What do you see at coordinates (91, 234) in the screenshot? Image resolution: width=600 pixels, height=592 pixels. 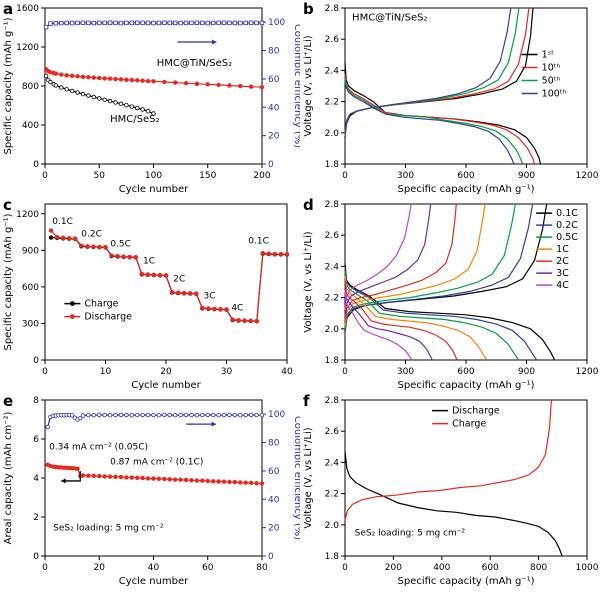 I see `annotation: 0.2C` at bounding box center [91, 234].